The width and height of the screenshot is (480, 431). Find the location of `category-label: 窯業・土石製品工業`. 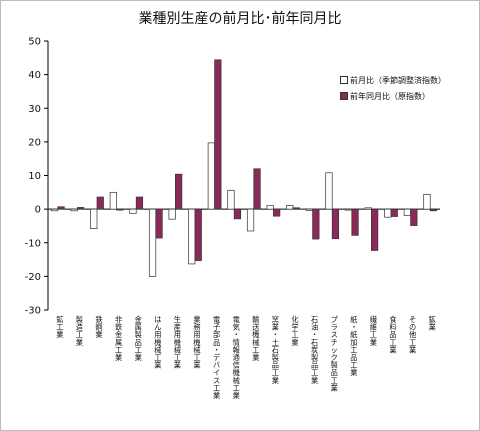

category-label: 窯業・土石製品工業 is located at coordinates (275, 350).